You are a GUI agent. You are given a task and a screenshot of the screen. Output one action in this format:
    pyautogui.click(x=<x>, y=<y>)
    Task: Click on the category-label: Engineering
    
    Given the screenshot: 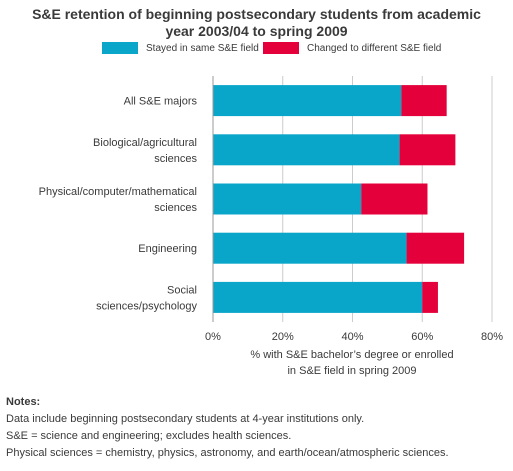 What is the action you would take?
    pyautogui.click(x=167, y=249)
    